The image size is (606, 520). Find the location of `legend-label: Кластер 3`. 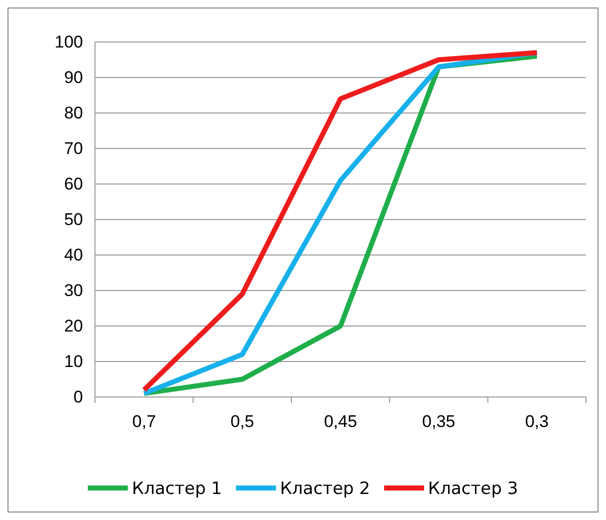

legend-label: Кластер 3 is located at coordinates (473, 489).